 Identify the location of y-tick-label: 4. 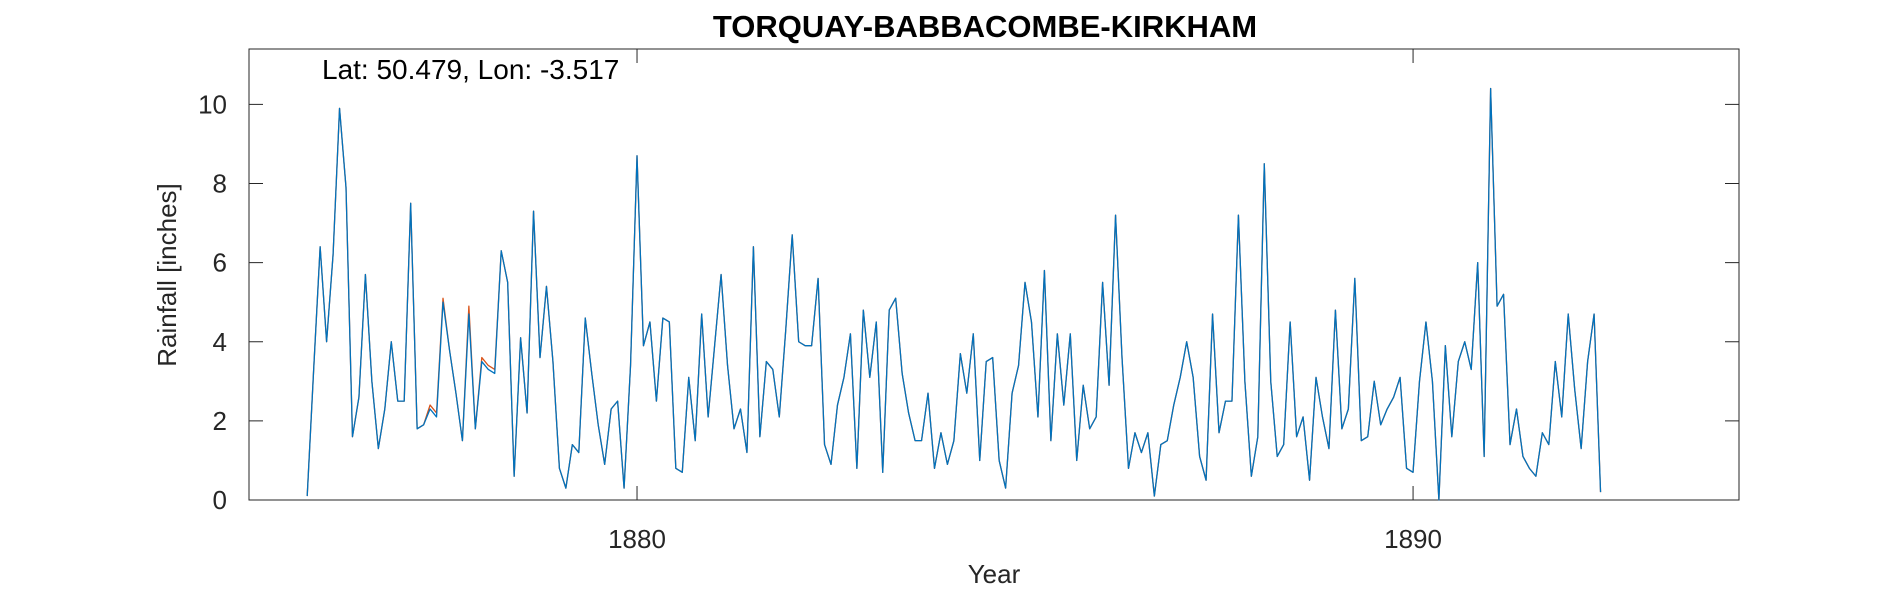
(220, 342).